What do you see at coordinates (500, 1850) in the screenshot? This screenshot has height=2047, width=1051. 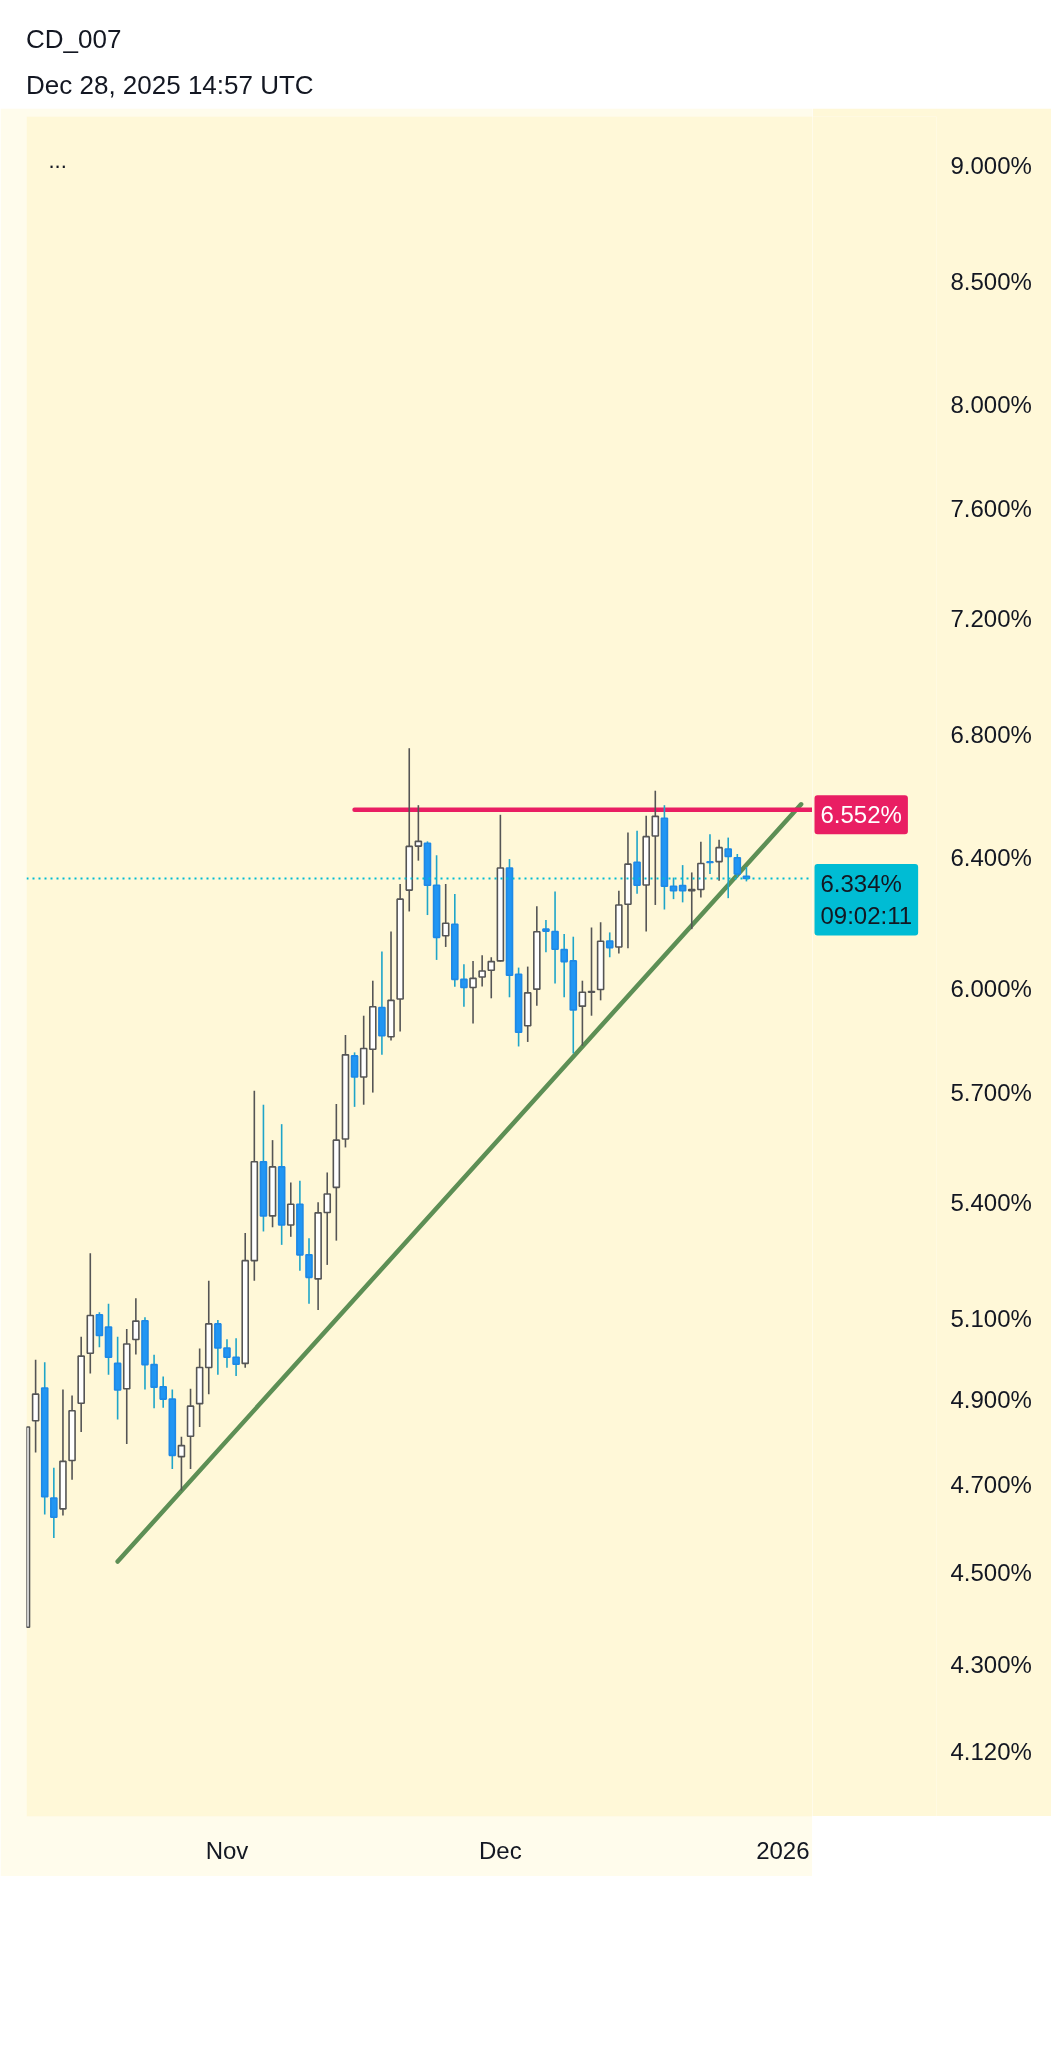 I see `x-tick-label: Dec` at bounding box center [500, 1850].